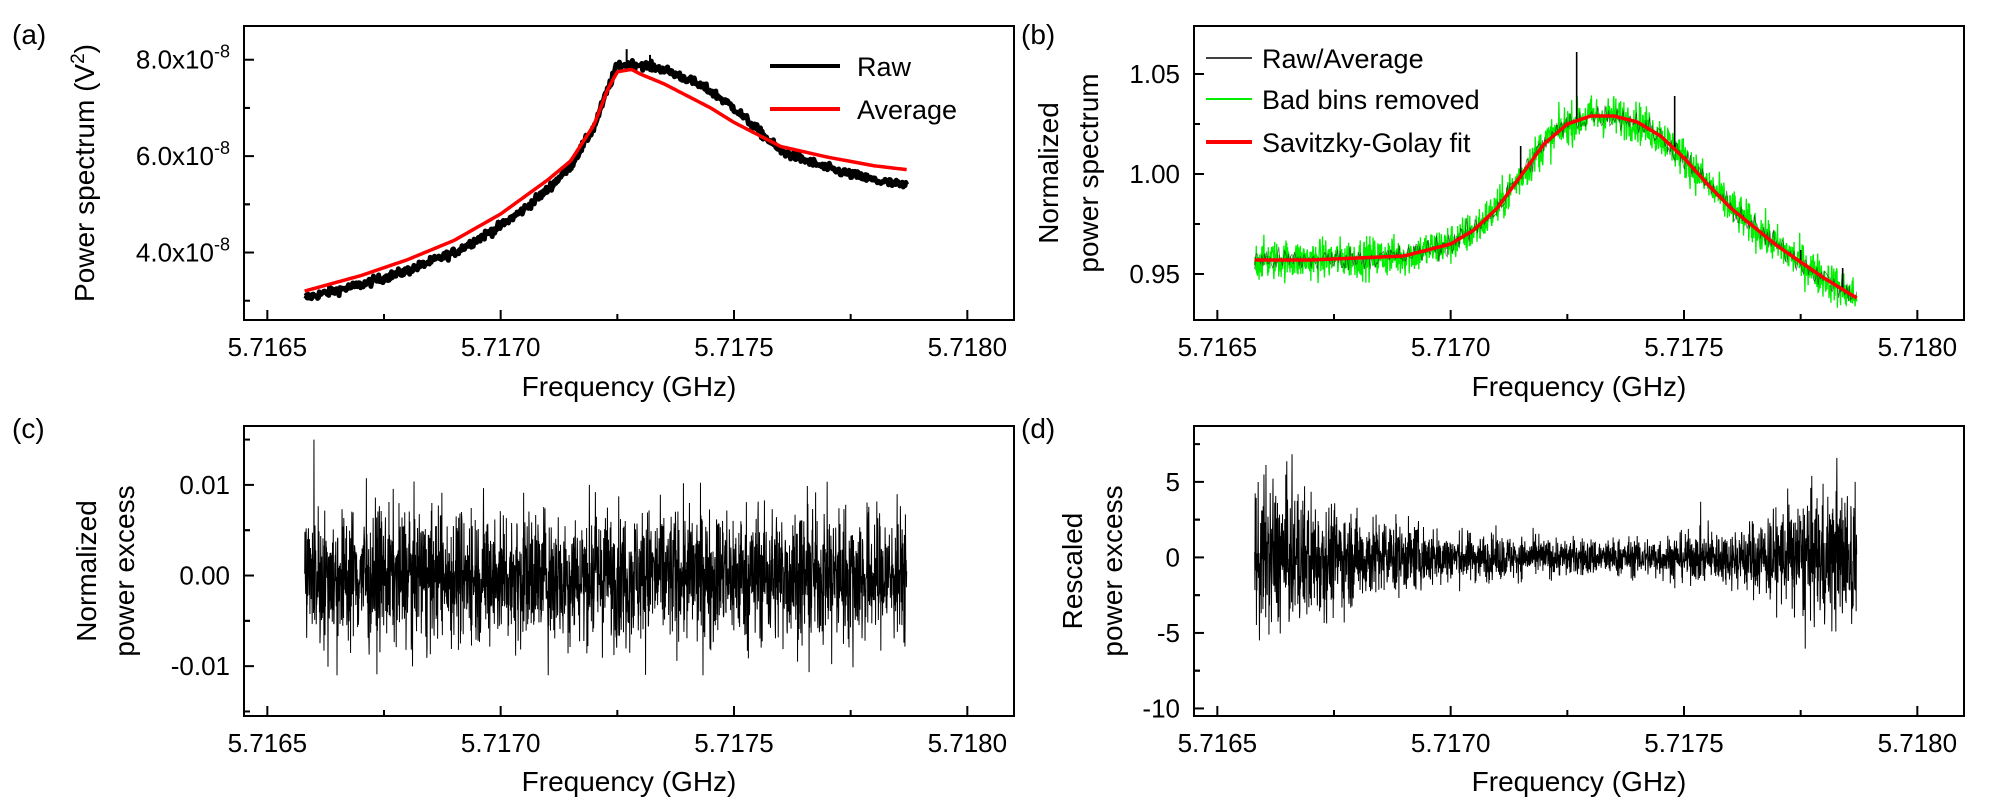  What do you see at coordinates (1556, 551) in the screenshot?
I see `series-rescaled-power-excess` at bounding box center [1556, 551].